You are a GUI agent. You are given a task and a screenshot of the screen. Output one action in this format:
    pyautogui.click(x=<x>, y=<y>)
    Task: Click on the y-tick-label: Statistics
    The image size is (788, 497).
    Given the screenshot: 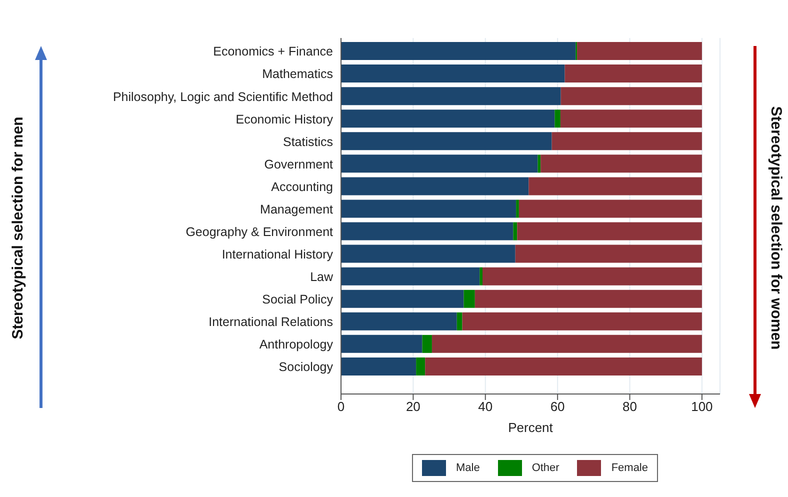 What is the action you would take?
    pyautogui.click(x=307, y=141)
    